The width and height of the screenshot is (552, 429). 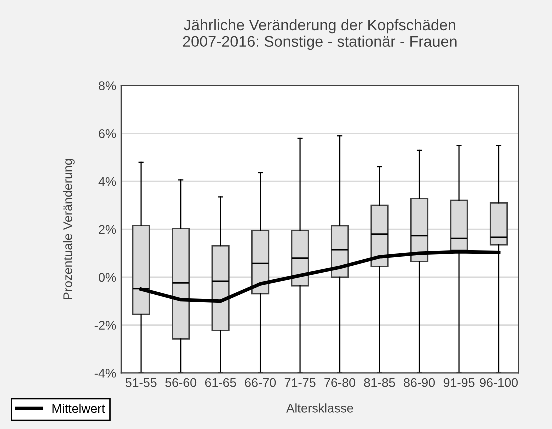 What do you see at coordinates (105, 325) in the screenshot?
I see `y-tick-label: -2%` at bounding box center [105, 325].